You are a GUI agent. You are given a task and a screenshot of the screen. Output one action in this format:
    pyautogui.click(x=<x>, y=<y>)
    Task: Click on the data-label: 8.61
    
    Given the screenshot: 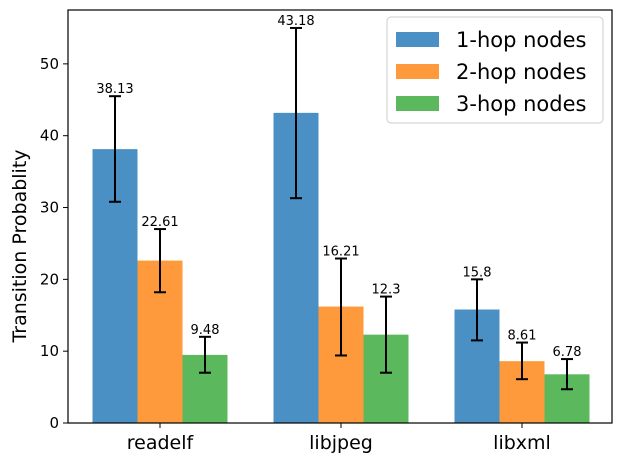 What is the action you would take?
    pyautogui.click(x=522, y=336)
    